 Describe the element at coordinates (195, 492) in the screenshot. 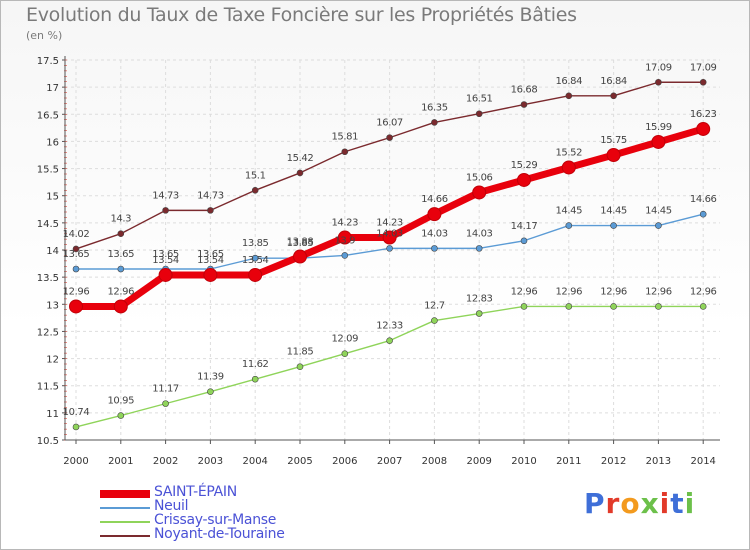

I see `legend-label: SAINT-ÉPAIN` at that location.